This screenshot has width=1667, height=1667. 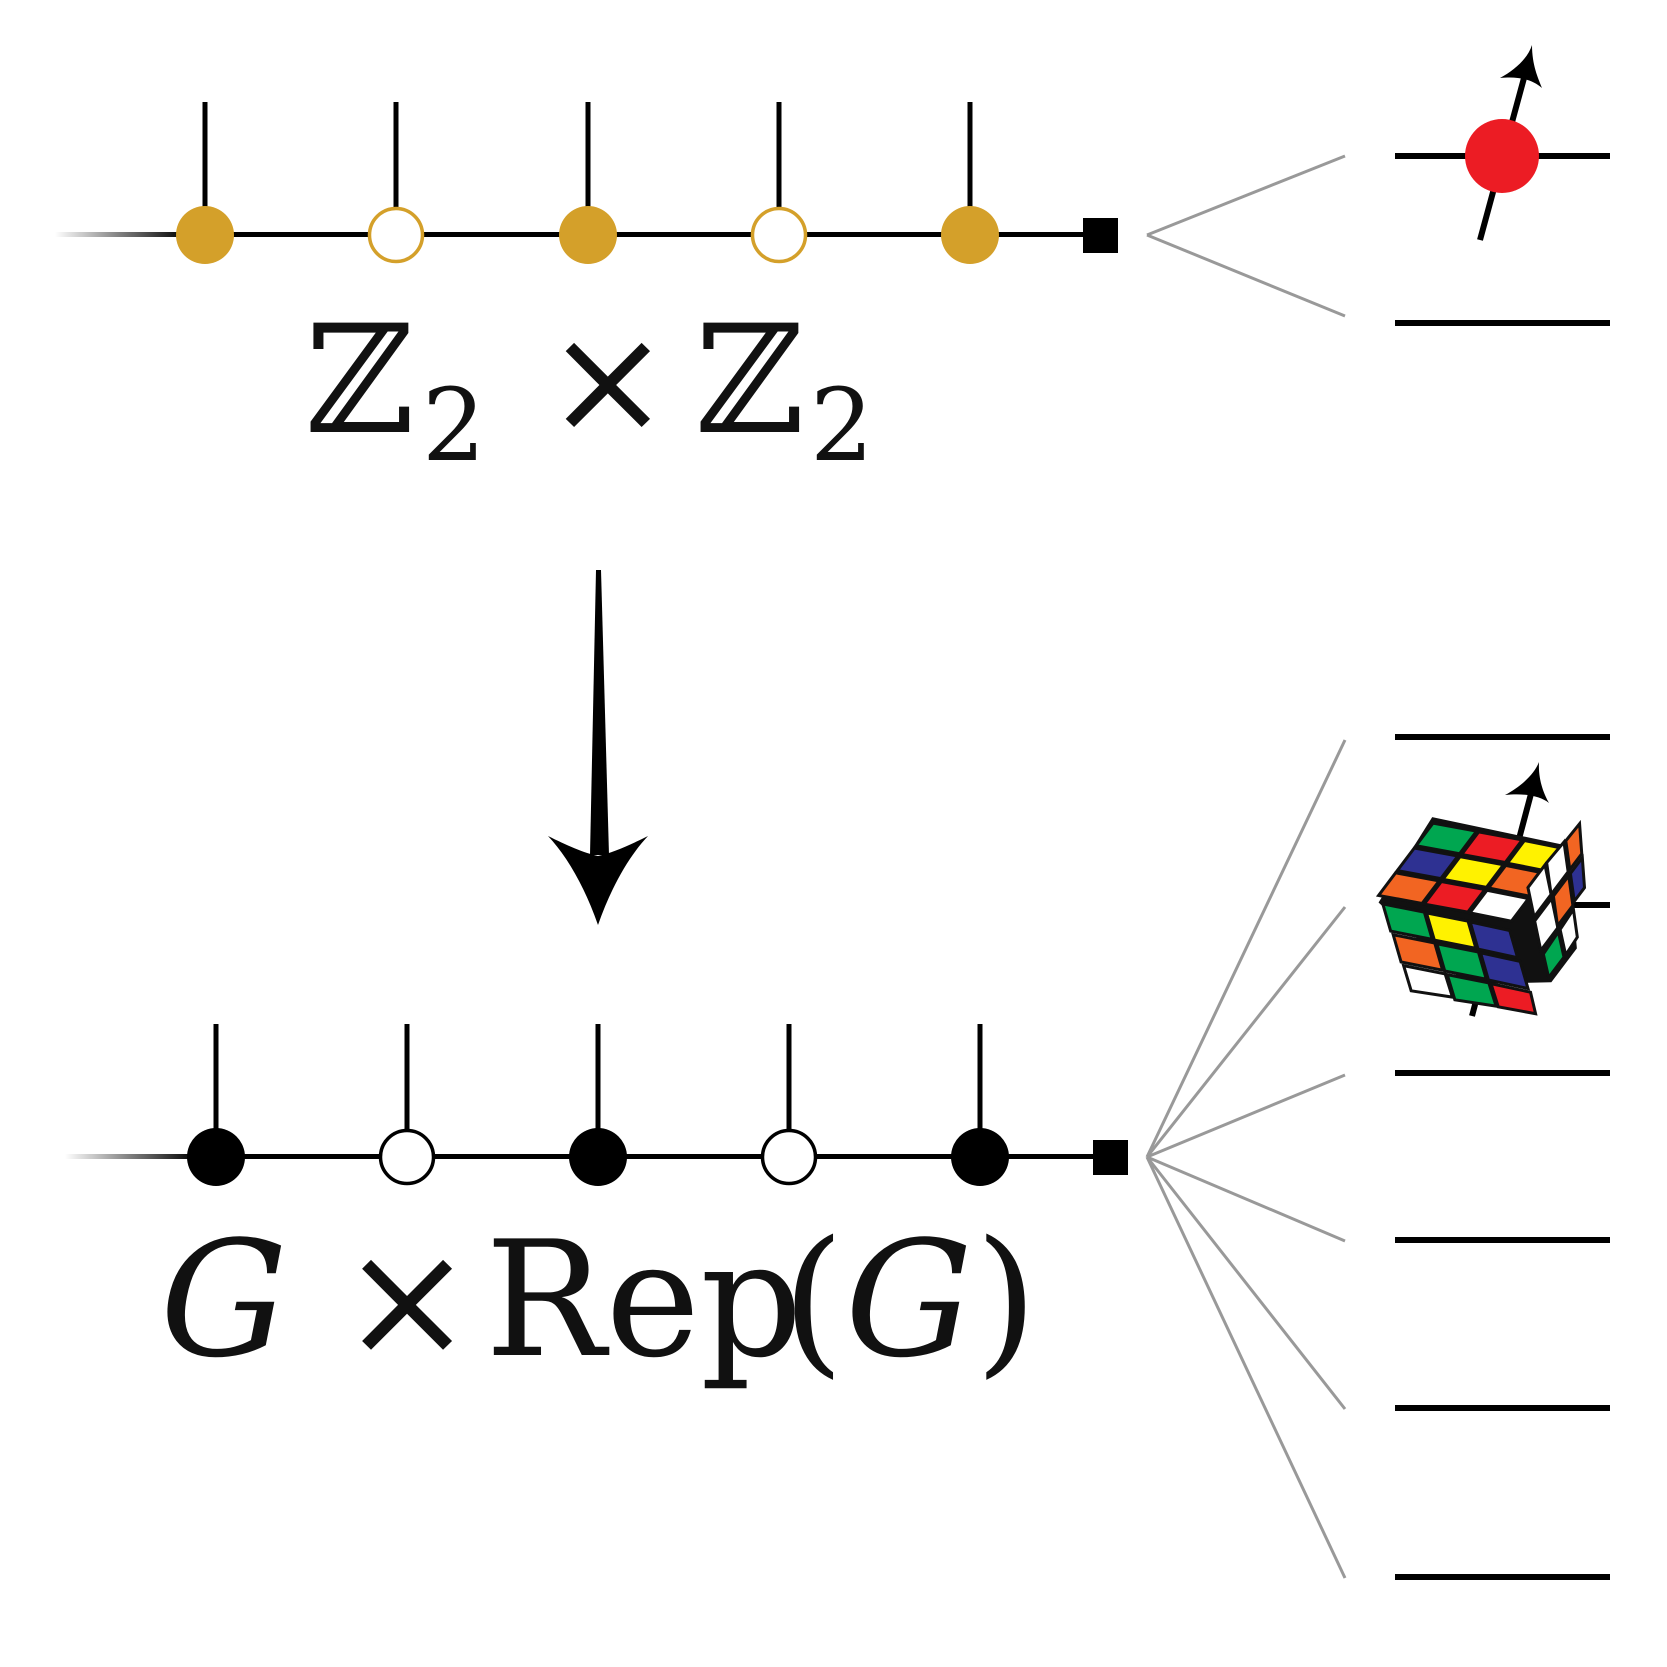 I want to click on down-arrow-icon, so click(x=598, y=747).